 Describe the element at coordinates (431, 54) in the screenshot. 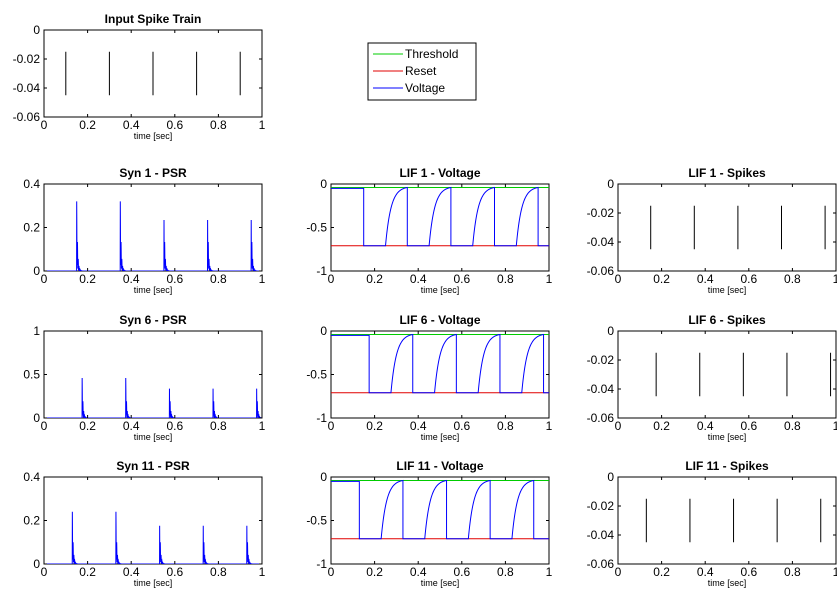

I see `legend-label: Threshold` at that location.